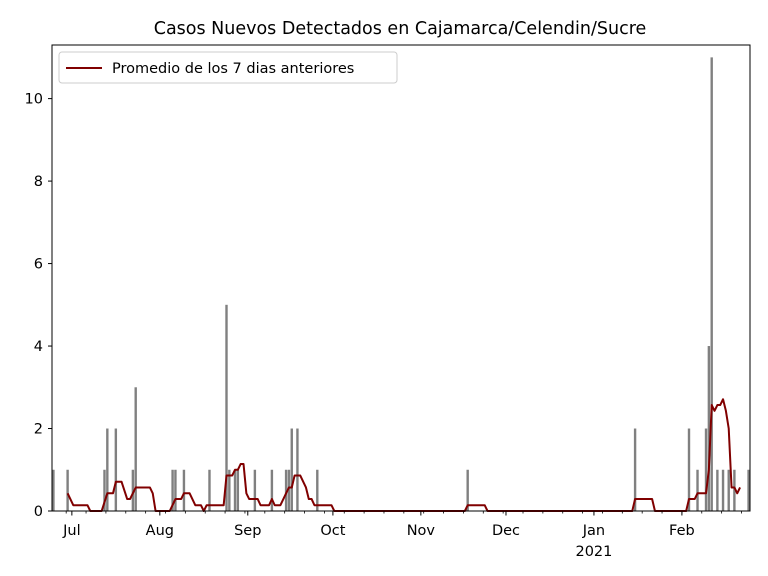  I want to click on x-tick-label: Feb, so click(682, 531).